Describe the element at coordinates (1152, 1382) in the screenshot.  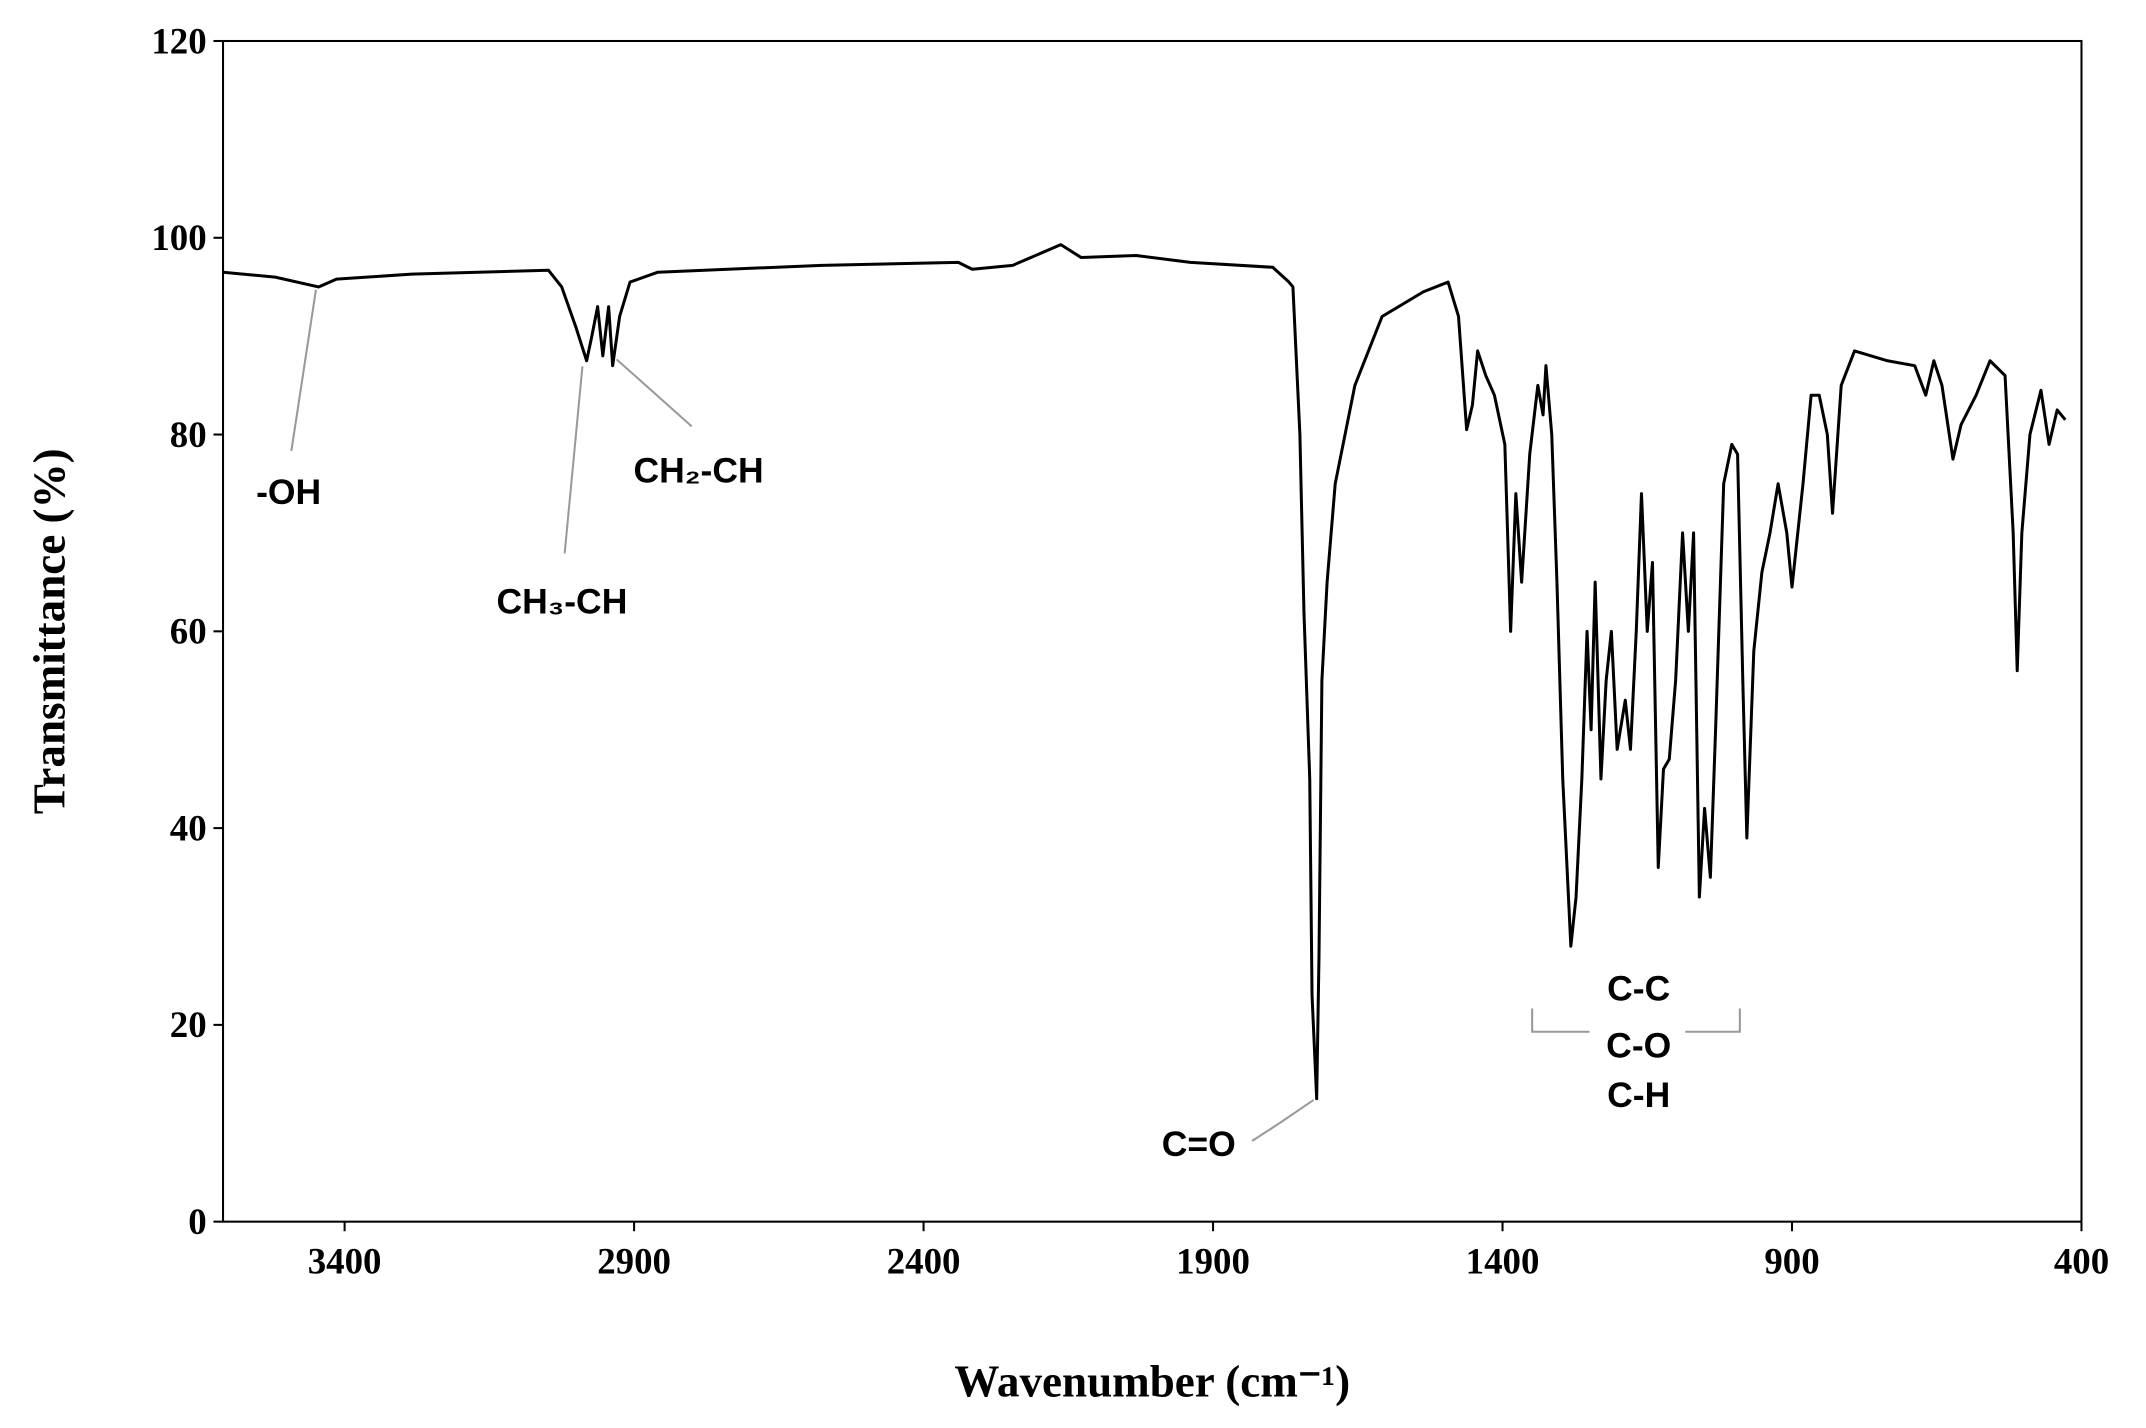
I see `x-axis-label: Wavenumber (cm⁻¹)` at that location.